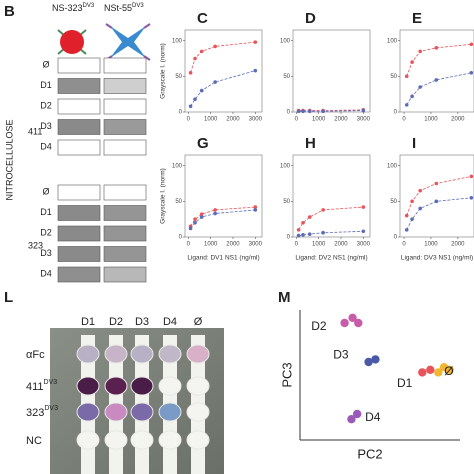  What do you see at coordinates (414, 143) in the screenshot?
I see `panel-label: I` at bounding box center [414, 143].